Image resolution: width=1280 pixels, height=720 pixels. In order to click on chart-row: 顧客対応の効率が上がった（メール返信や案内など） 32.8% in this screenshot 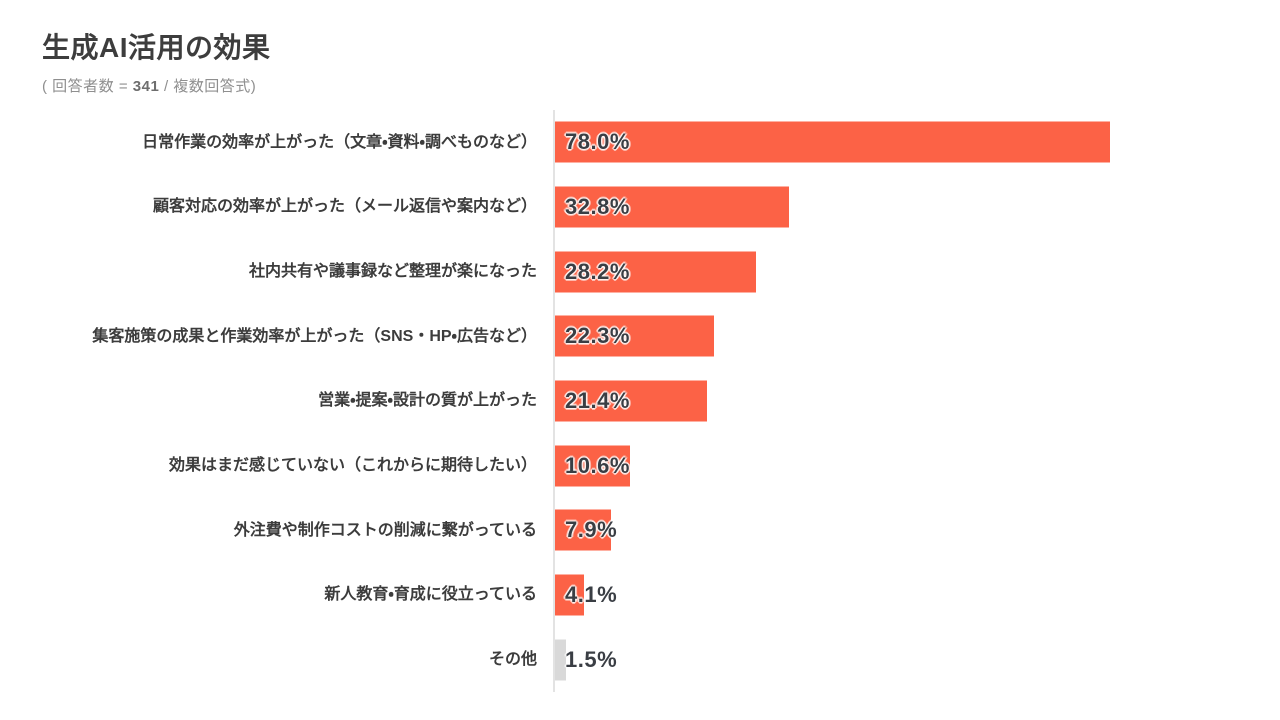, I will do `click(640, 207)`.